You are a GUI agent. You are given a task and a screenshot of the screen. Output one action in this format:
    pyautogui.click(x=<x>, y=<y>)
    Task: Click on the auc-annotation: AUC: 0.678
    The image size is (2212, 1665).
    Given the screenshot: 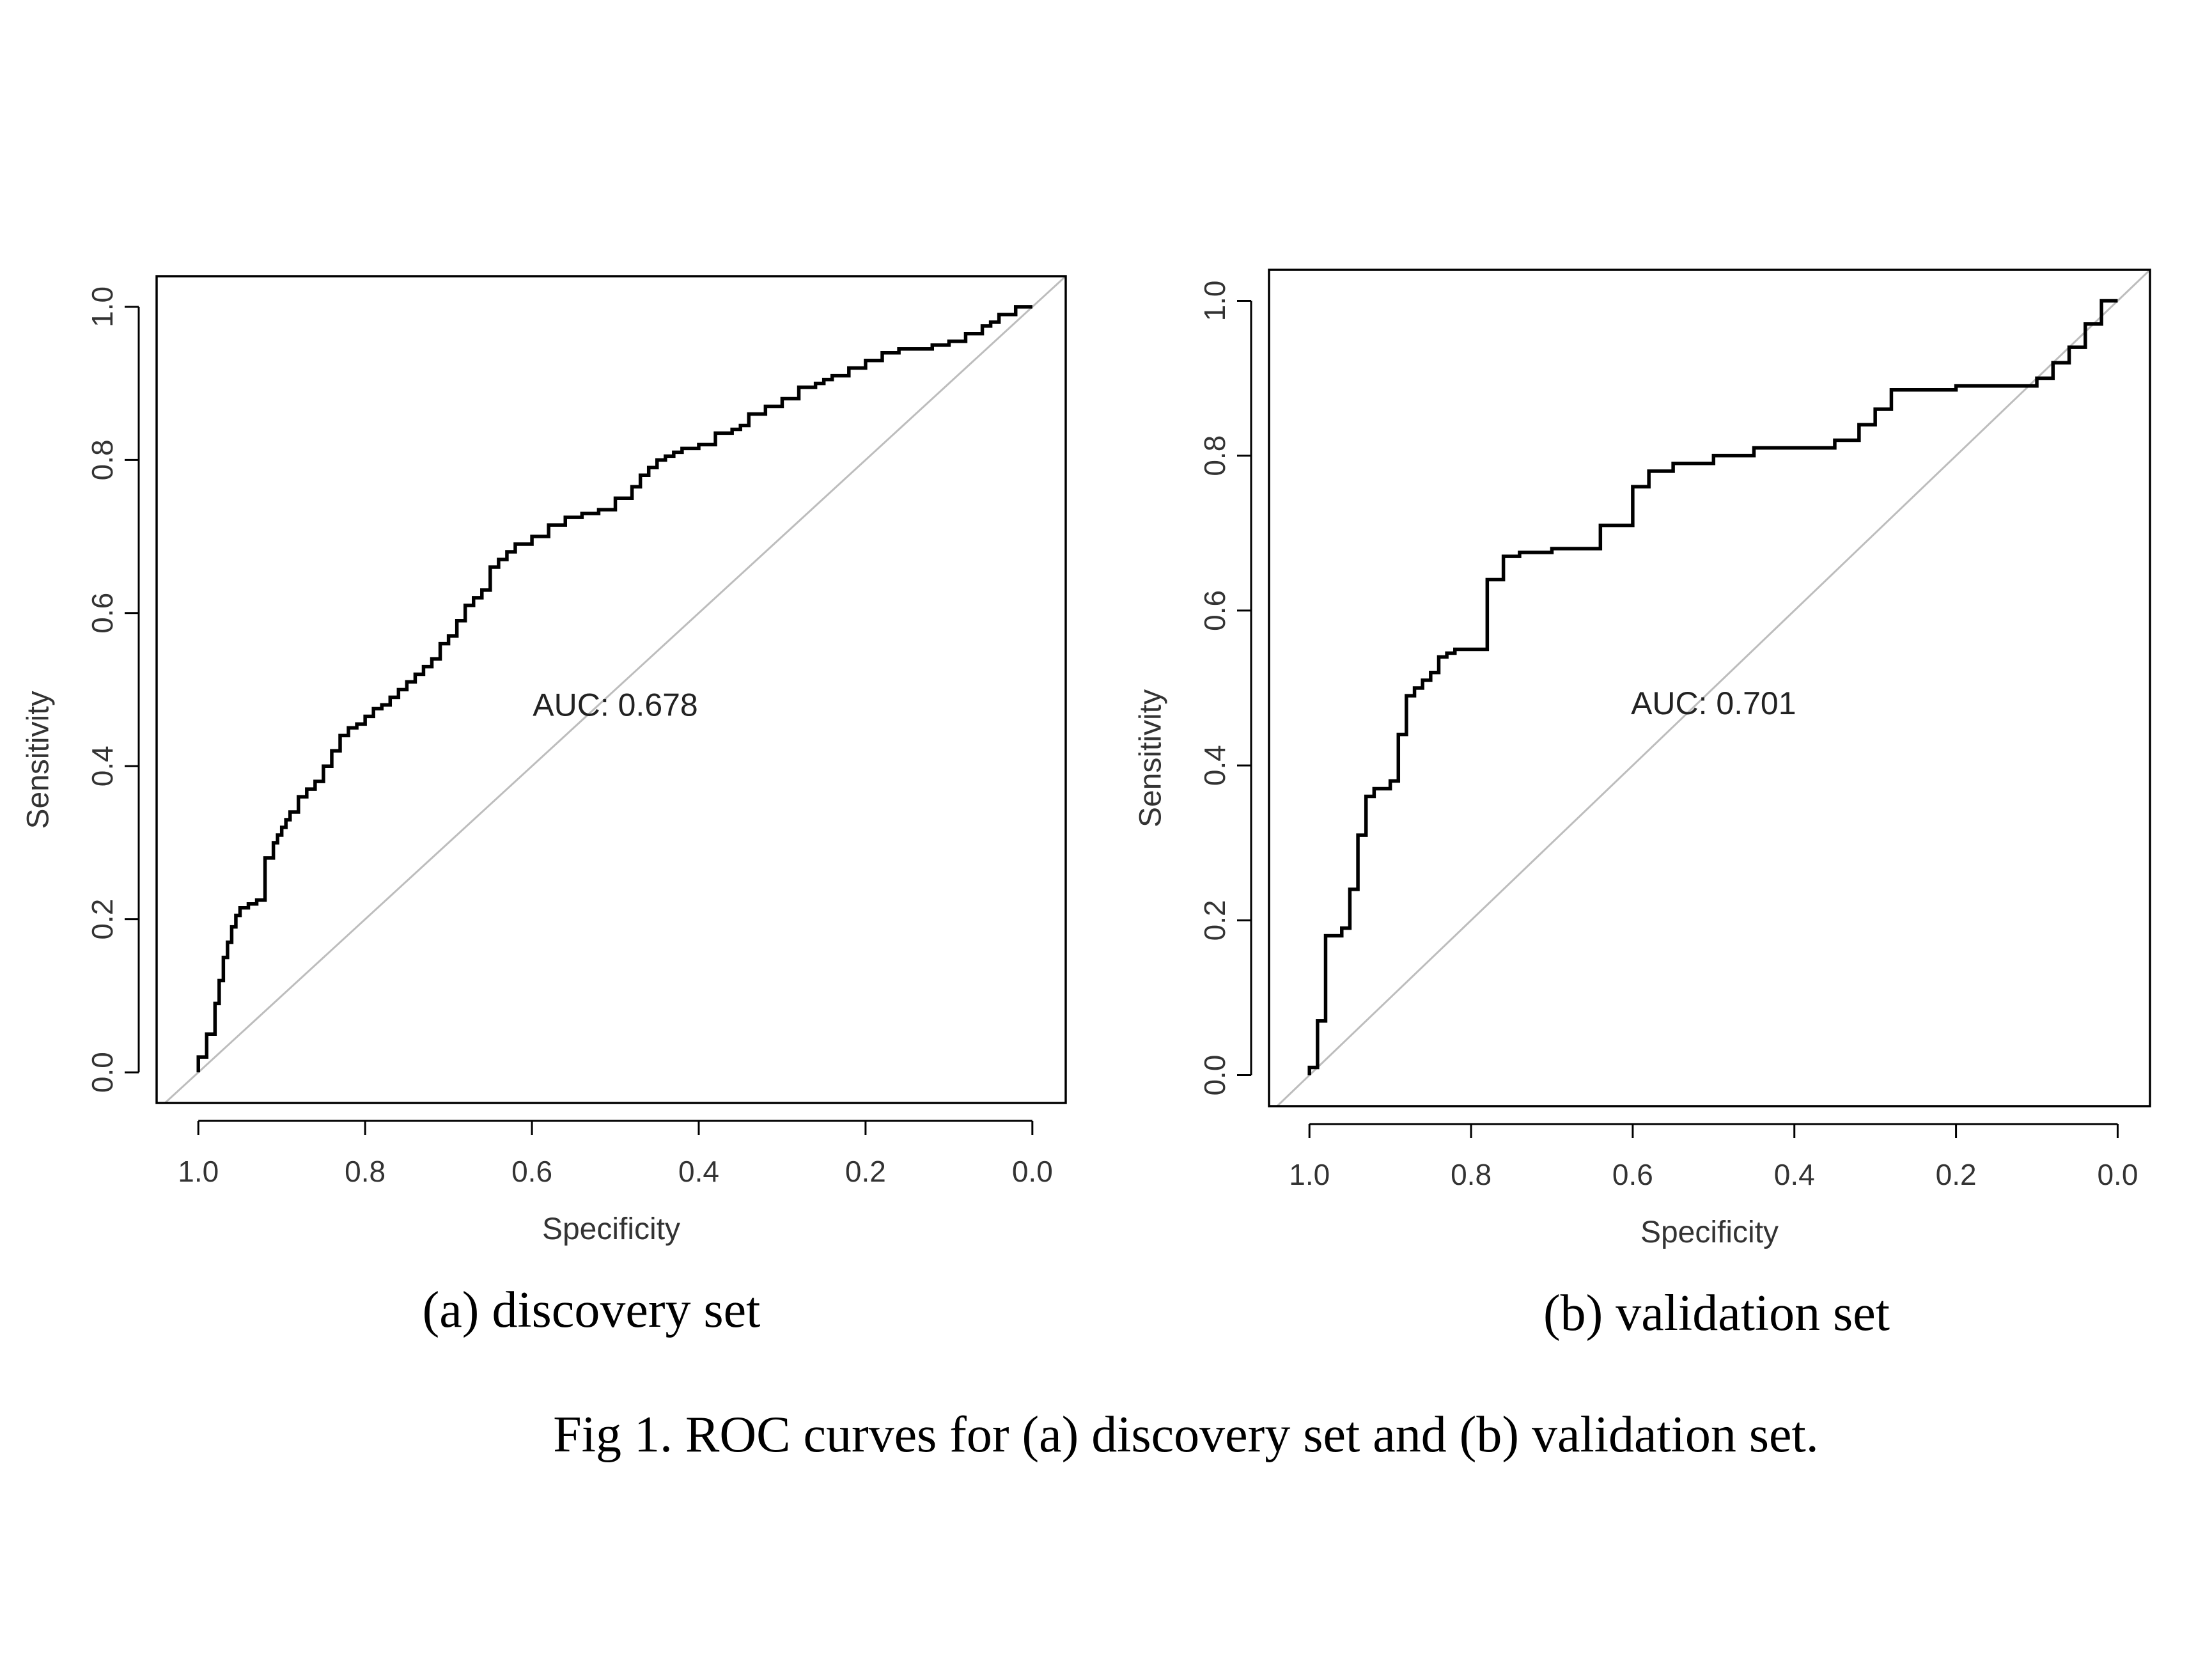 What is the action you would take?
    pyautogui.click(x=615, y=705)
    